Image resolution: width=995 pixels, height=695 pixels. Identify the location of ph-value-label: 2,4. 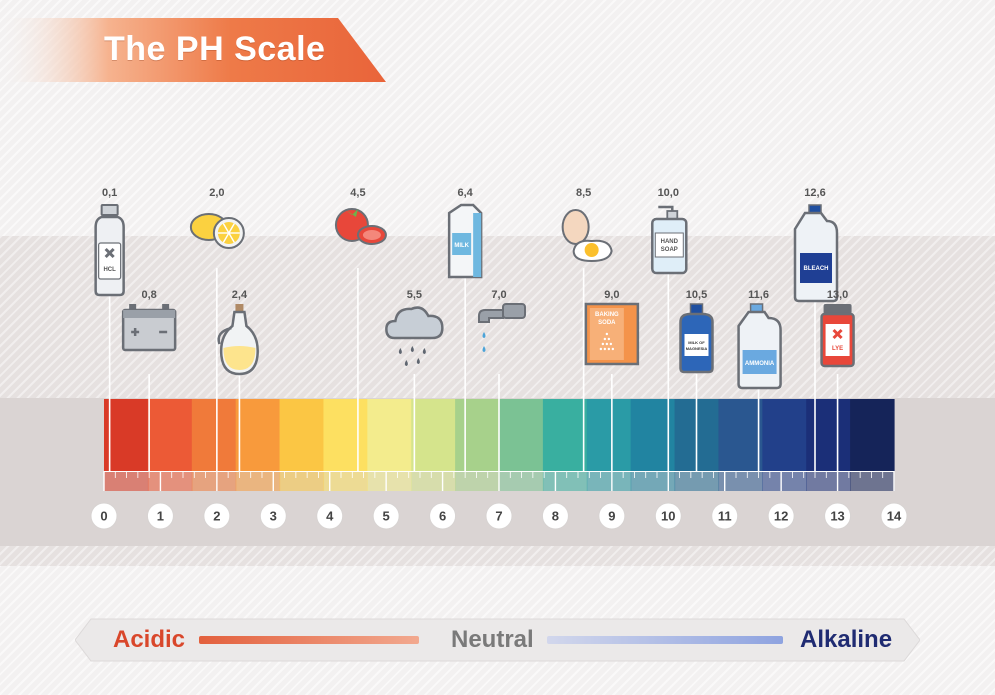
(240, 295).